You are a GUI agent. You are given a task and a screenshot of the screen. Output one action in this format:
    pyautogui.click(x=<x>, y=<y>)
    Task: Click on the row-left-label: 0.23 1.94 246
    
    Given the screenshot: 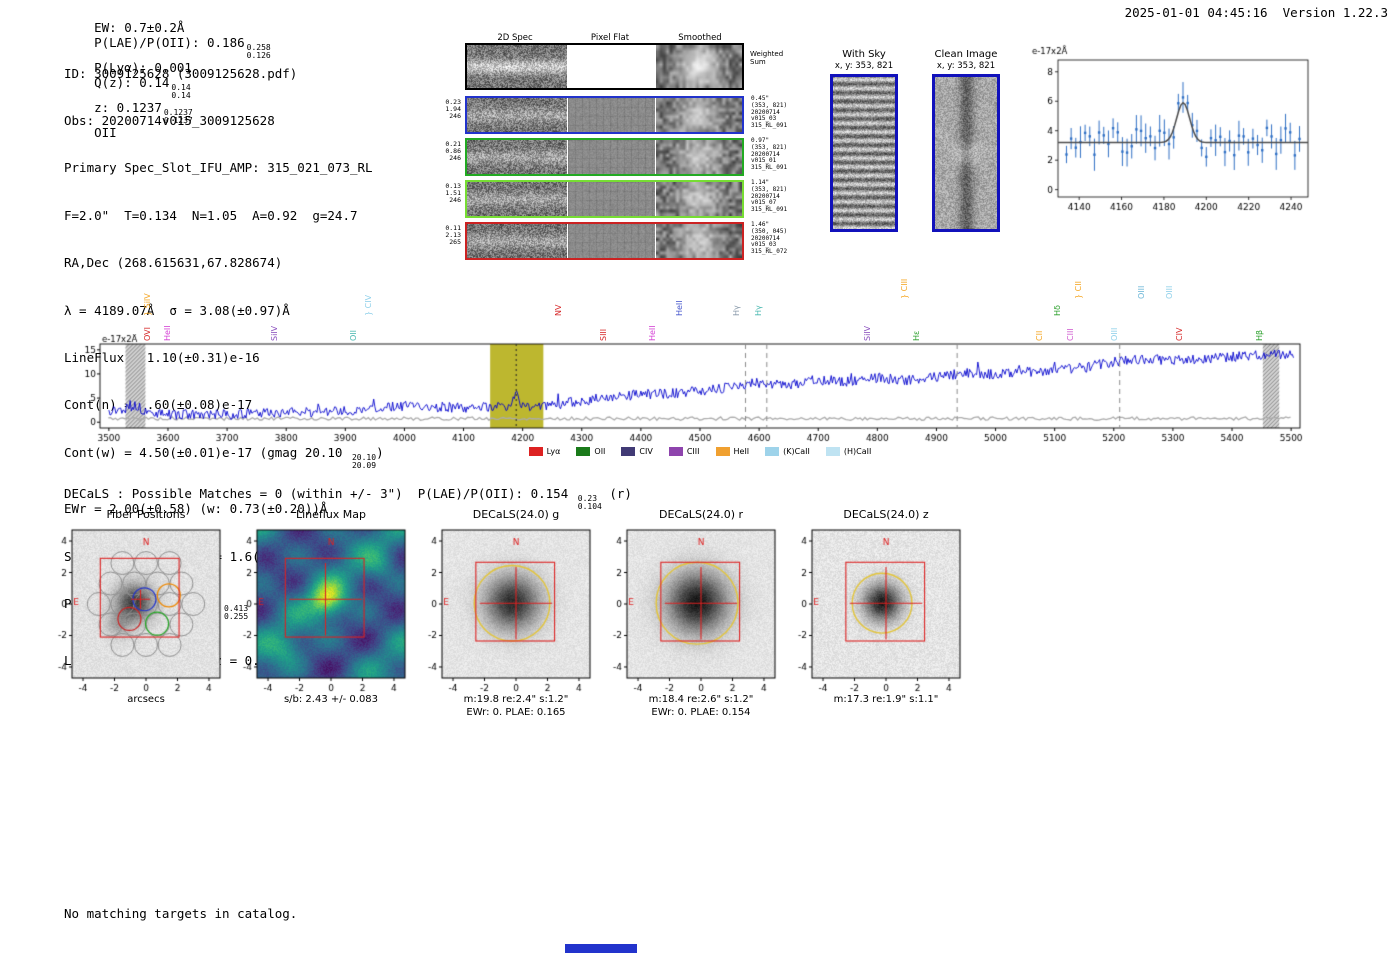 What is the action you would take?
    pyautogui.click(x=453, y=109)
    